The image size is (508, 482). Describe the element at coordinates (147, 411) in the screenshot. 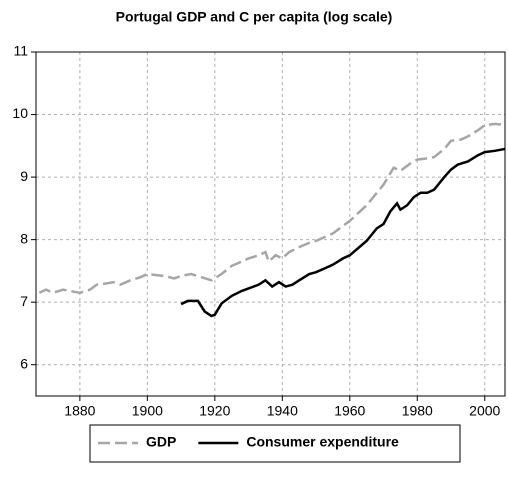

I see `x-tick-label: 1900` at that location.